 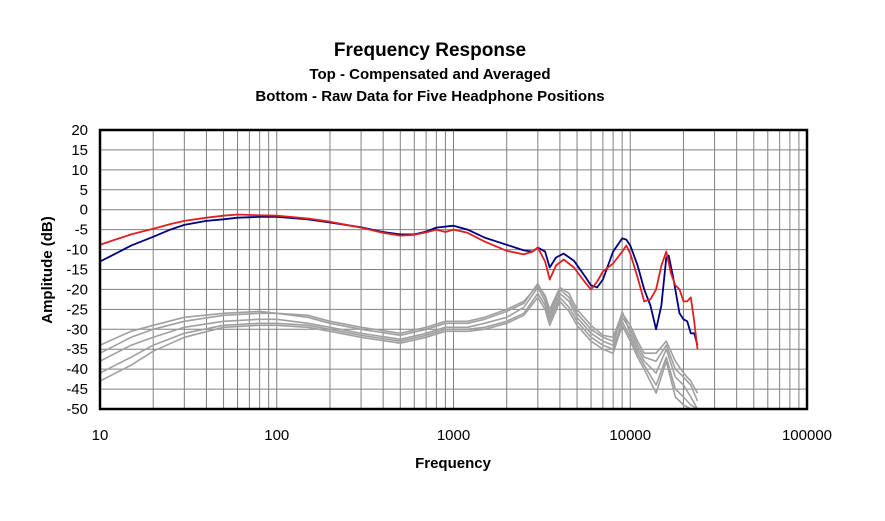 What do you see at coordinates (100, 435) in the screenshot?
I see `x-tick-label: 10` at bounding box center [100, 435].